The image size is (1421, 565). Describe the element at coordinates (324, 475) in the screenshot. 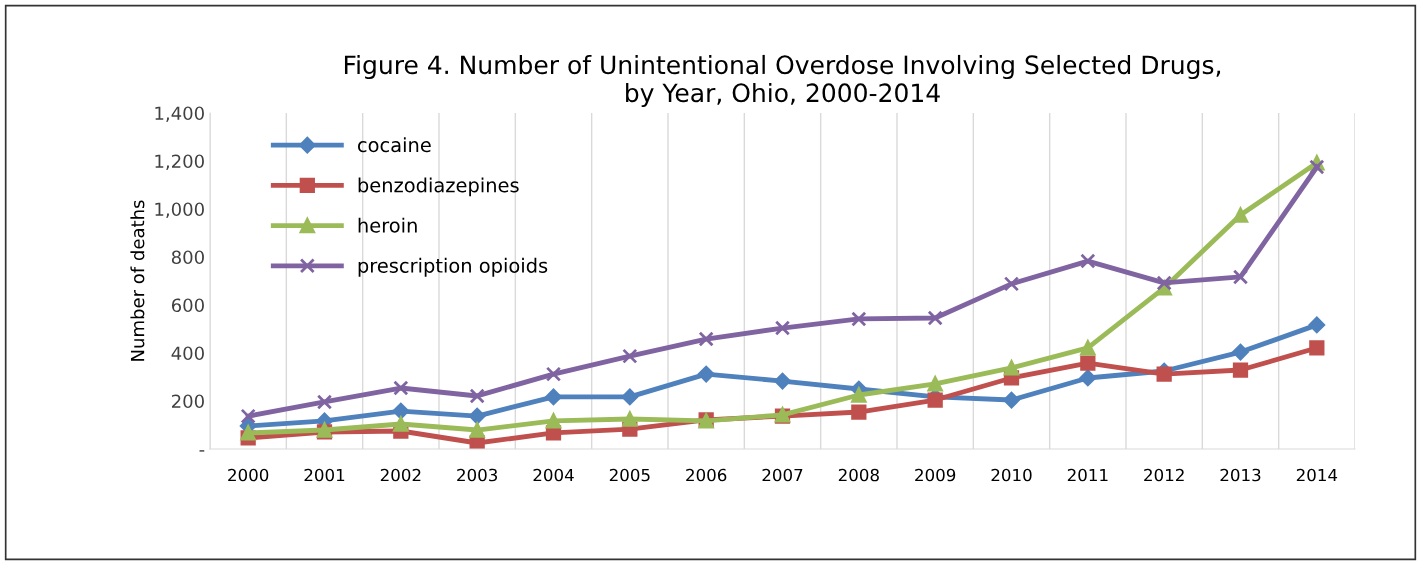

I see `x-tick-label: 2001` at that location.